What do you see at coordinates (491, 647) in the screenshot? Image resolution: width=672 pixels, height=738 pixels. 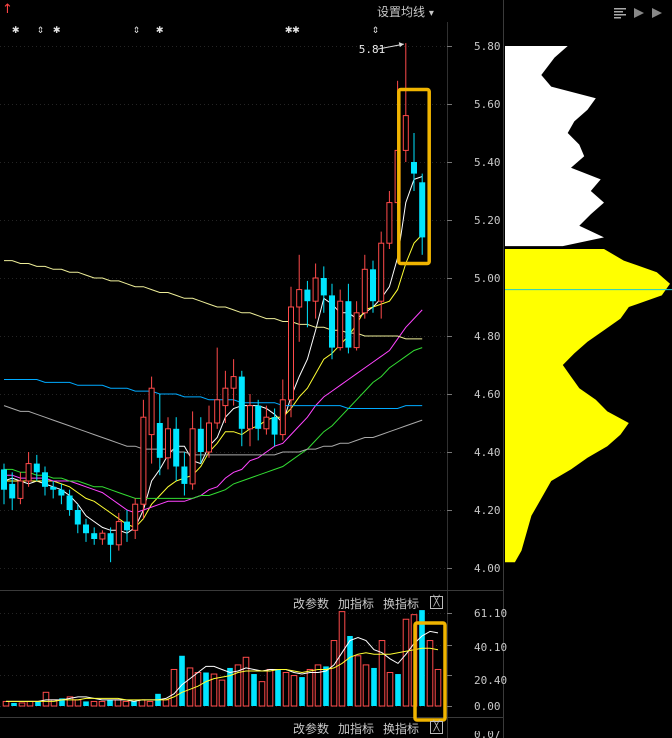 I see `volume-tick-label: 40.10` at bounding box center [491, 647].